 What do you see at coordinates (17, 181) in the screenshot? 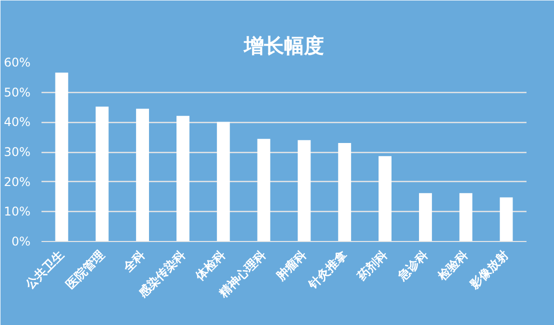
I see `y-tick-label: 20%` at bounding box center [17, 181].